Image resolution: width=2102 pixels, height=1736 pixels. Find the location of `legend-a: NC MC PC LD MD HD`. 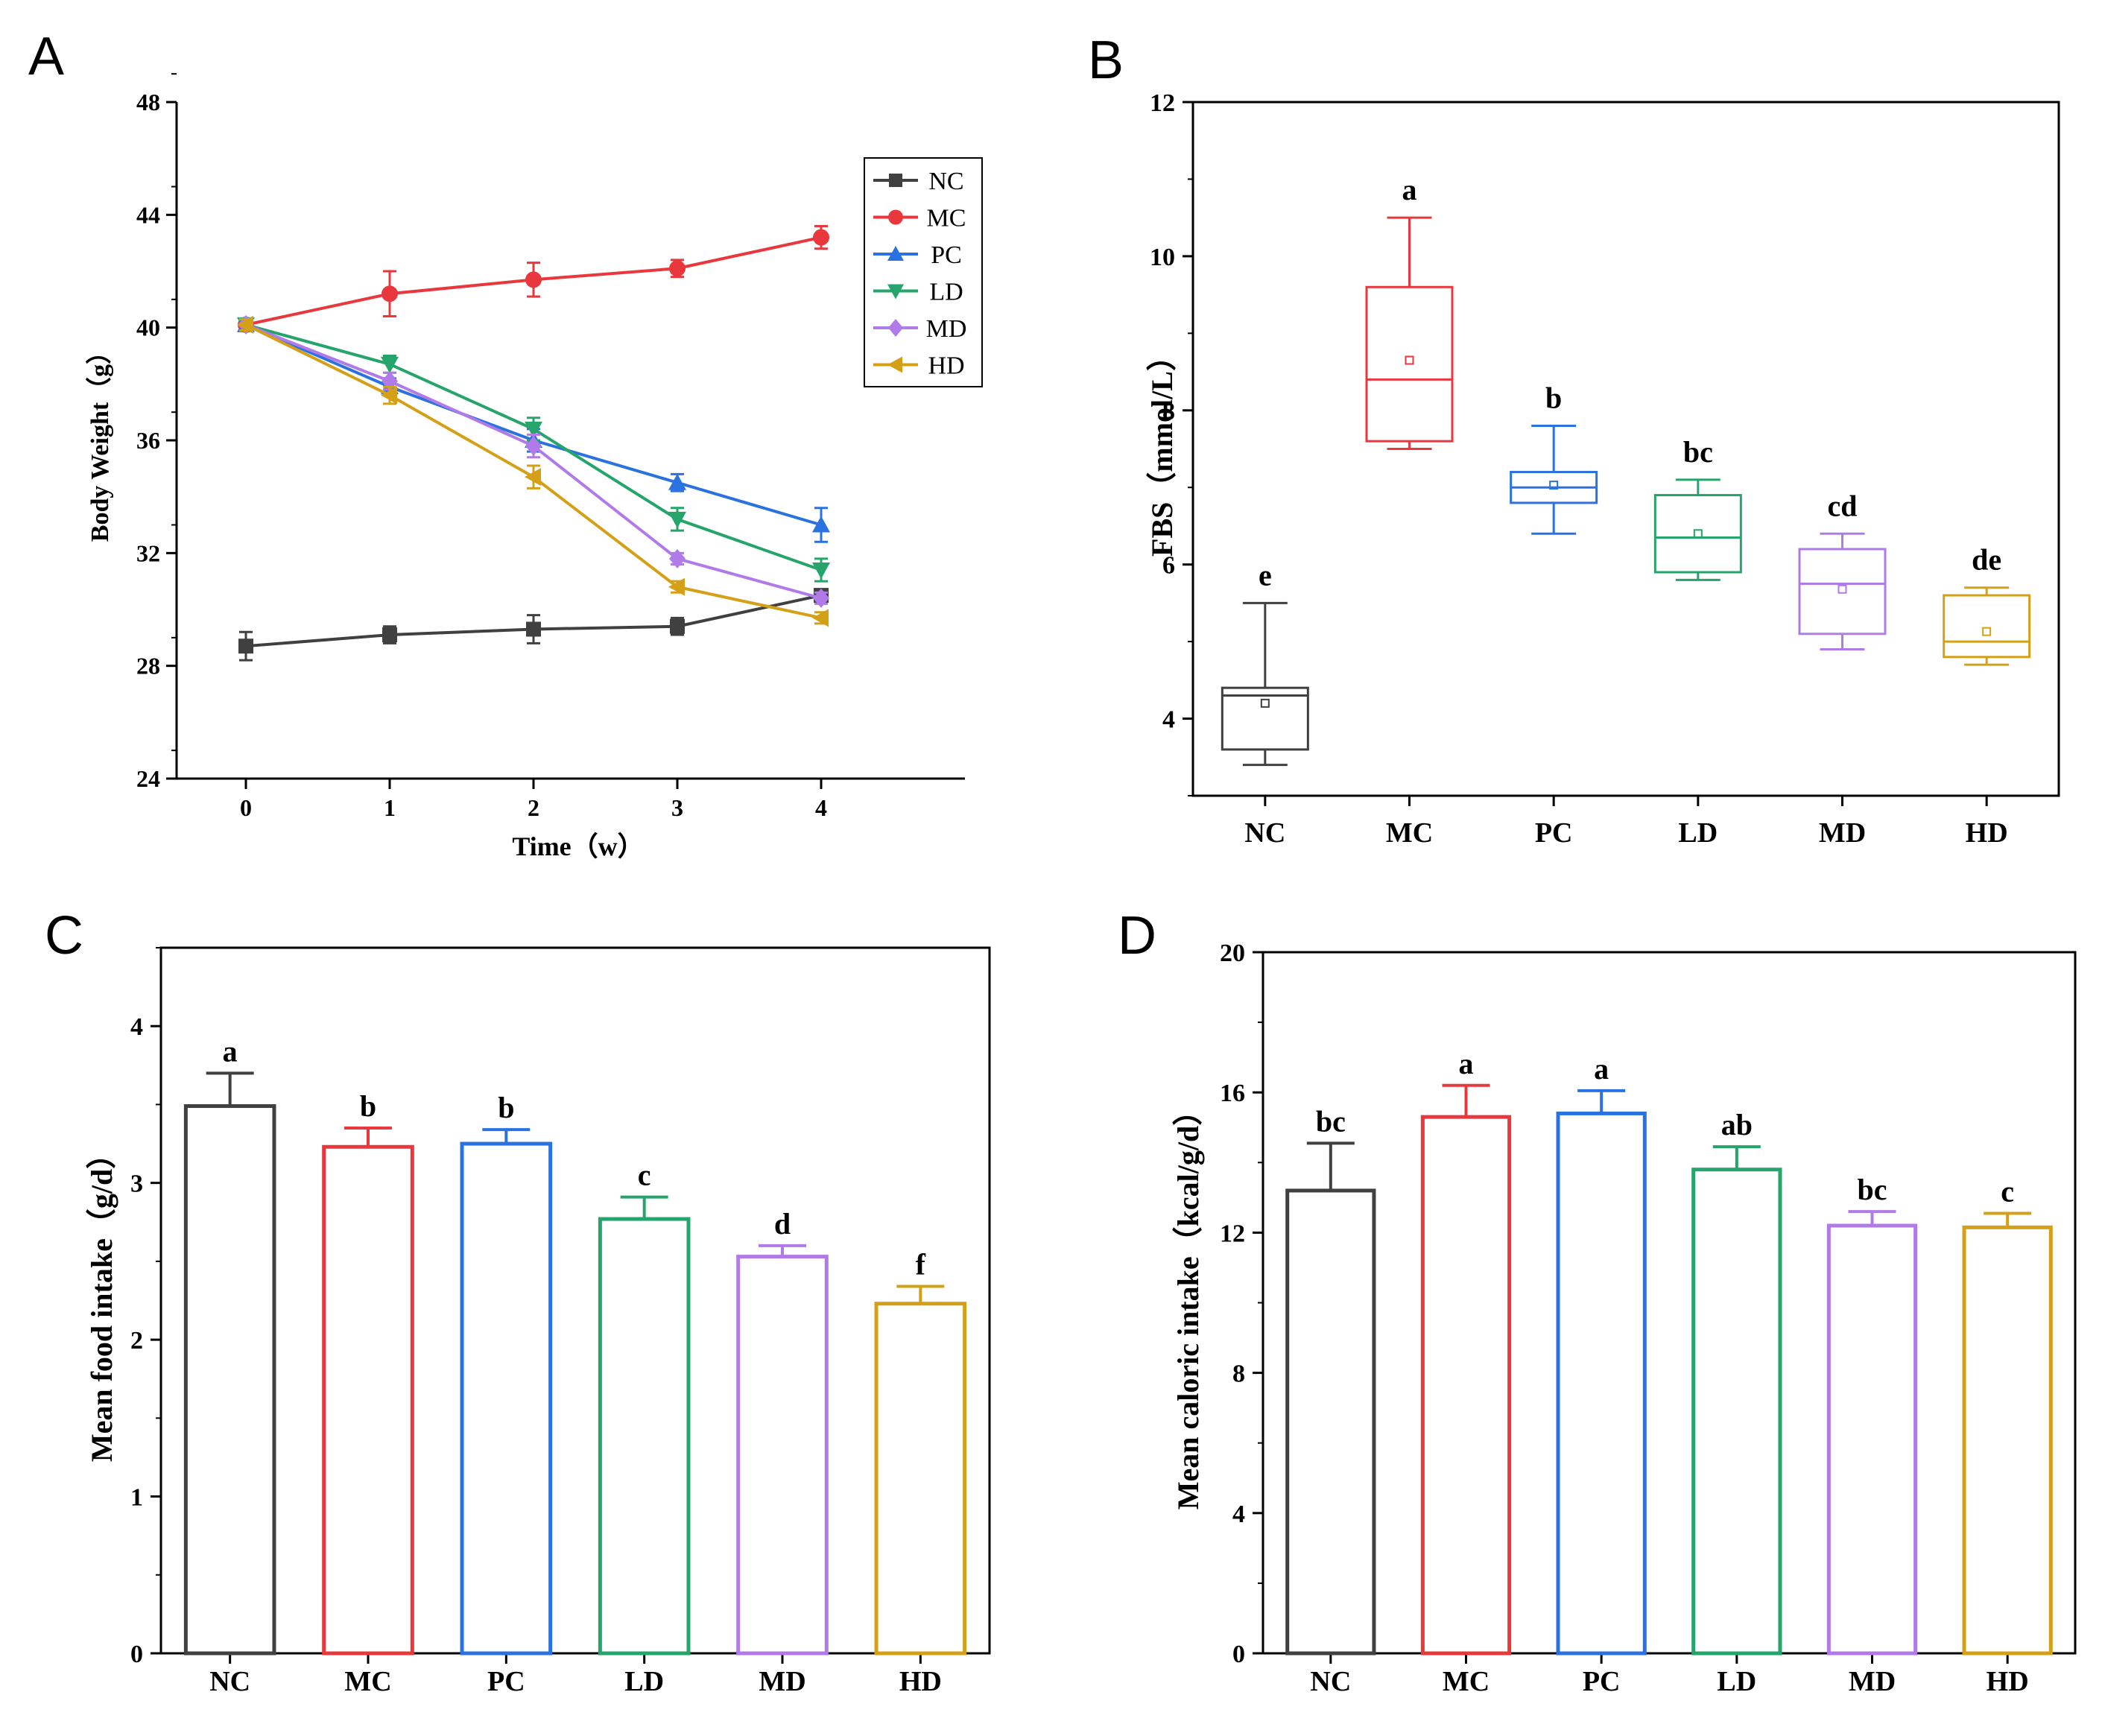

legend-a: NC MC PC LD MD HD is located at coordinates (924, 272).